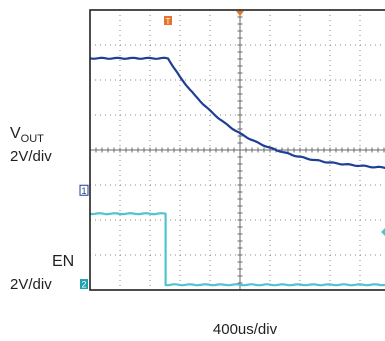  I want to click on trigger-level-marker, so click(383, 232).